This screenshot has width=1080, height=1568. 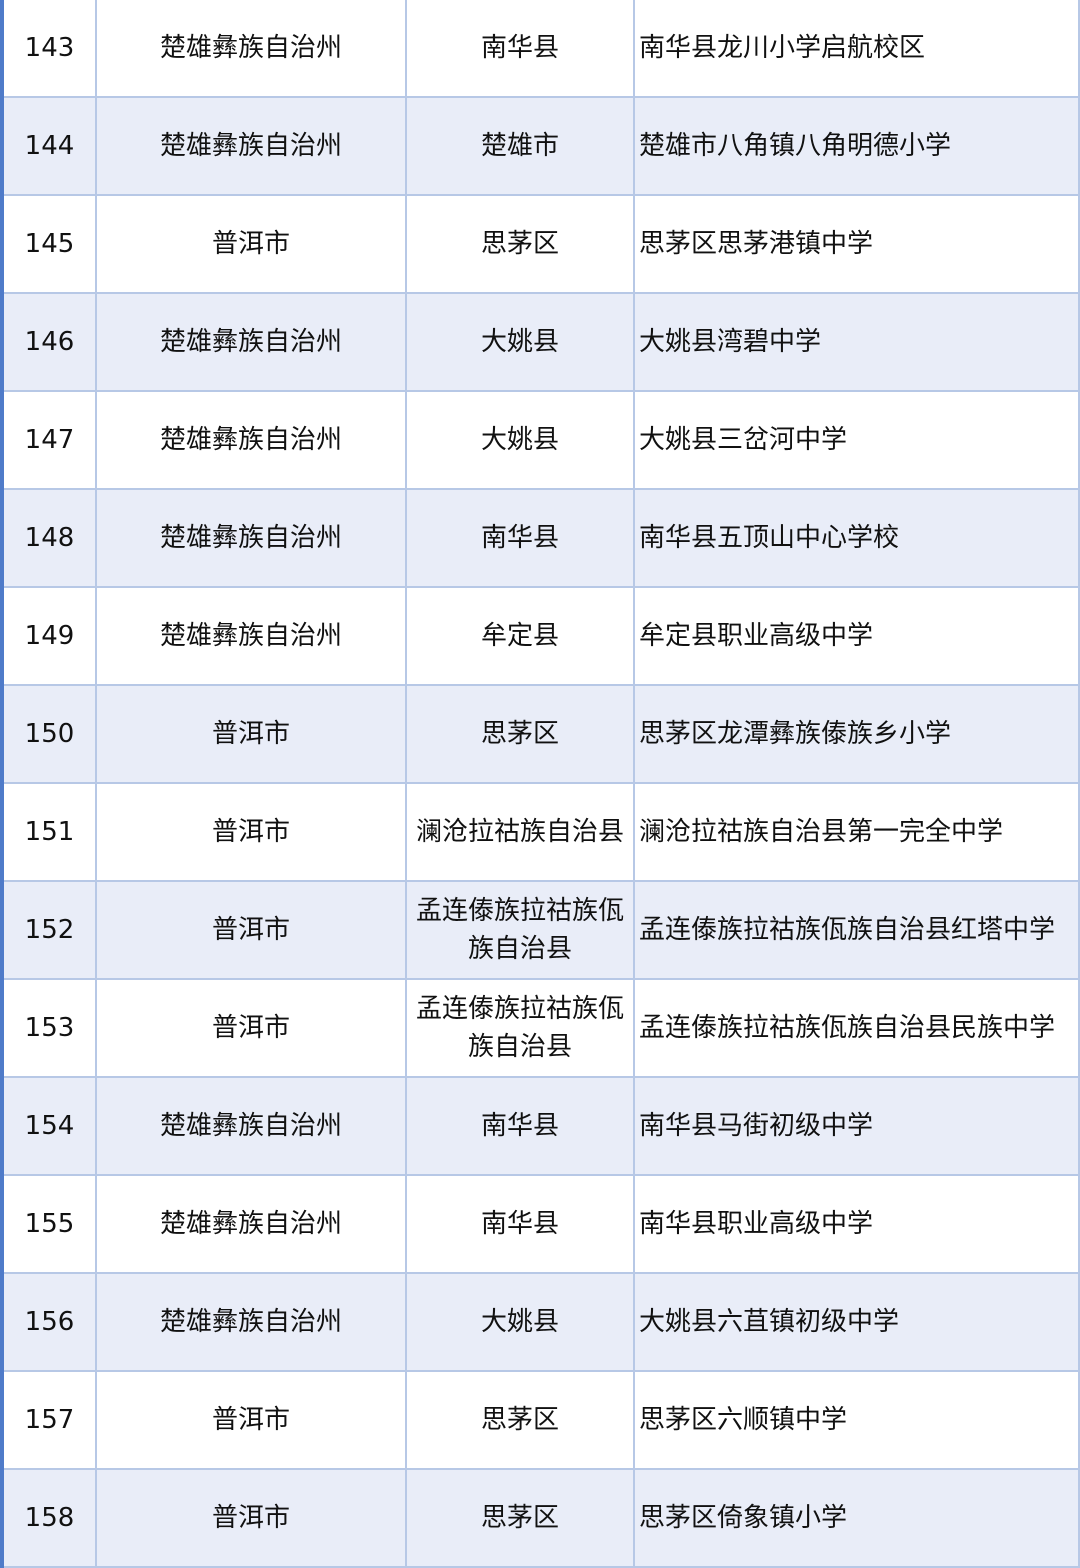 What do you see at coordinates (856, 832) in the screenshot?
I see `school-name-cell: 澜沧拉祜族自治县第一完全中学` at bounding box center [856, 832].